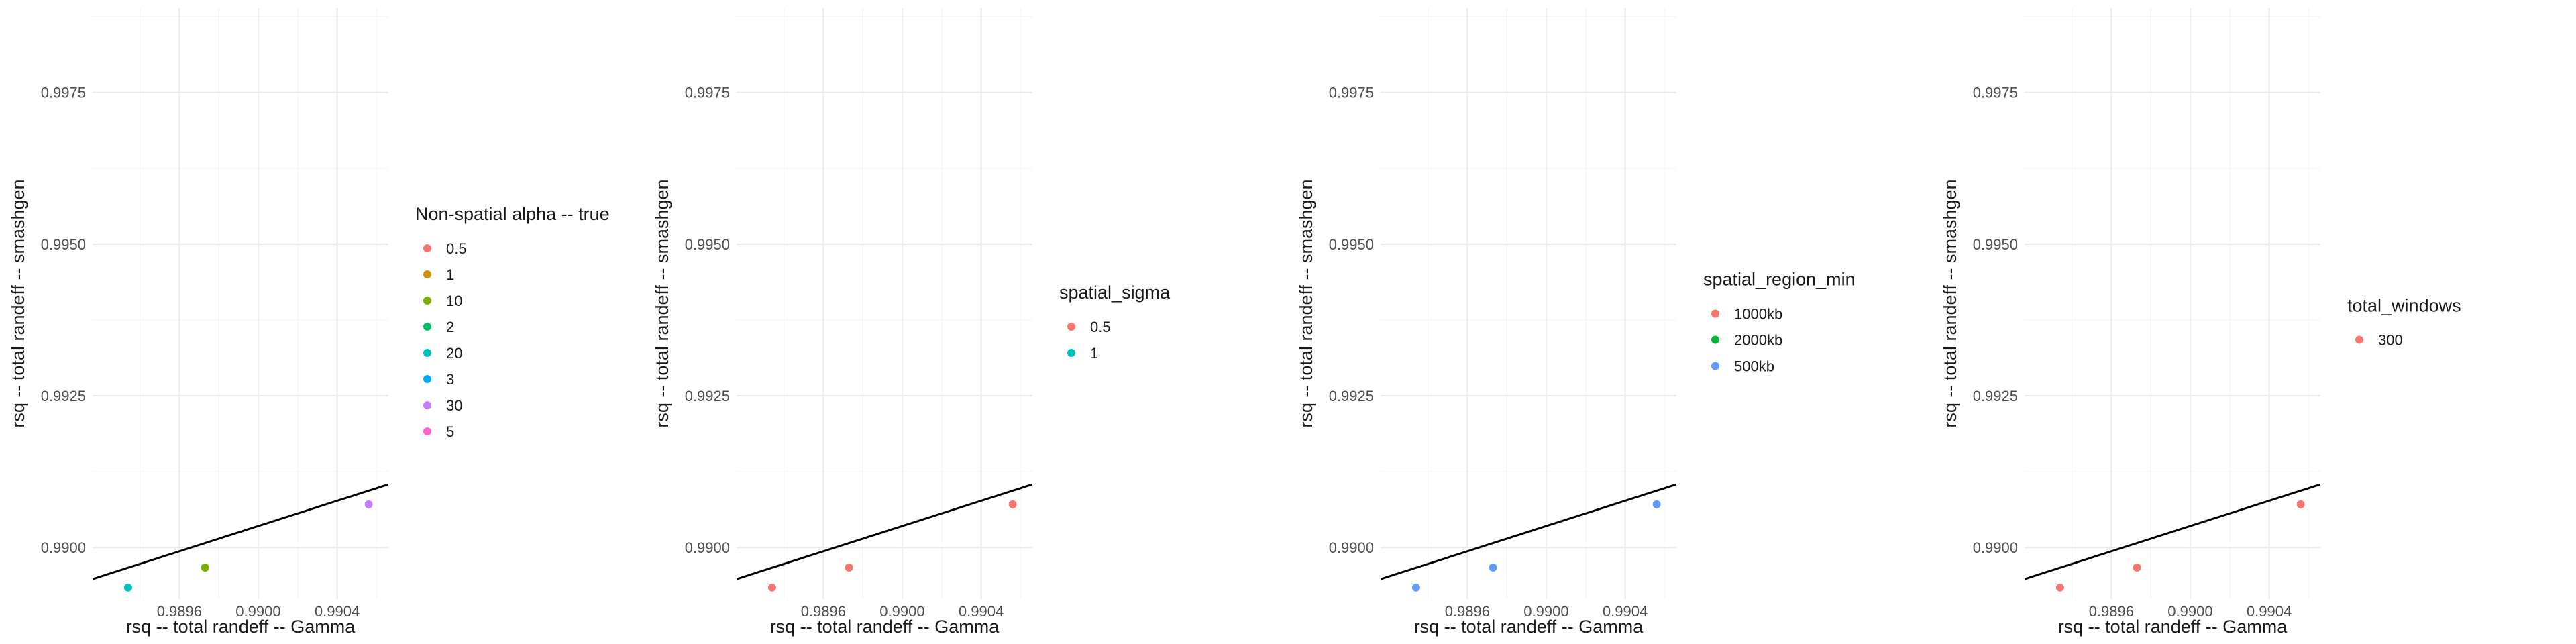 Image resolution: width=2576 pixels, height=644 pixels. Describe the element at coordinates (454, 353) in the screenshot. I see `legend-entry-label: 20` at that location.